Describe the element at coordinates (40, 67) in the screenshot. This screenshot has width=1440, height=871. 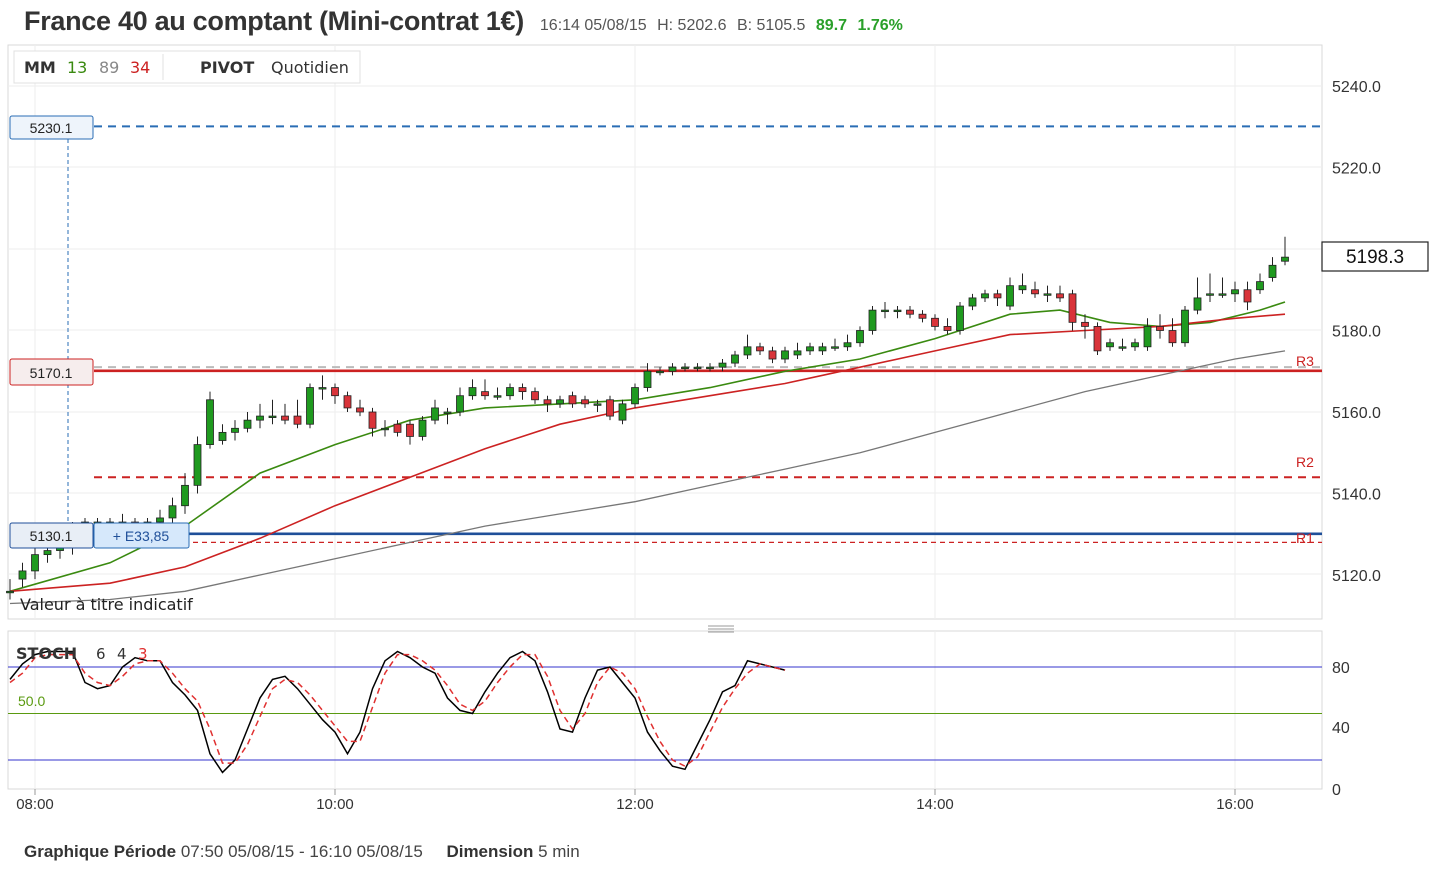
I see `mm-label: MM` at that location.